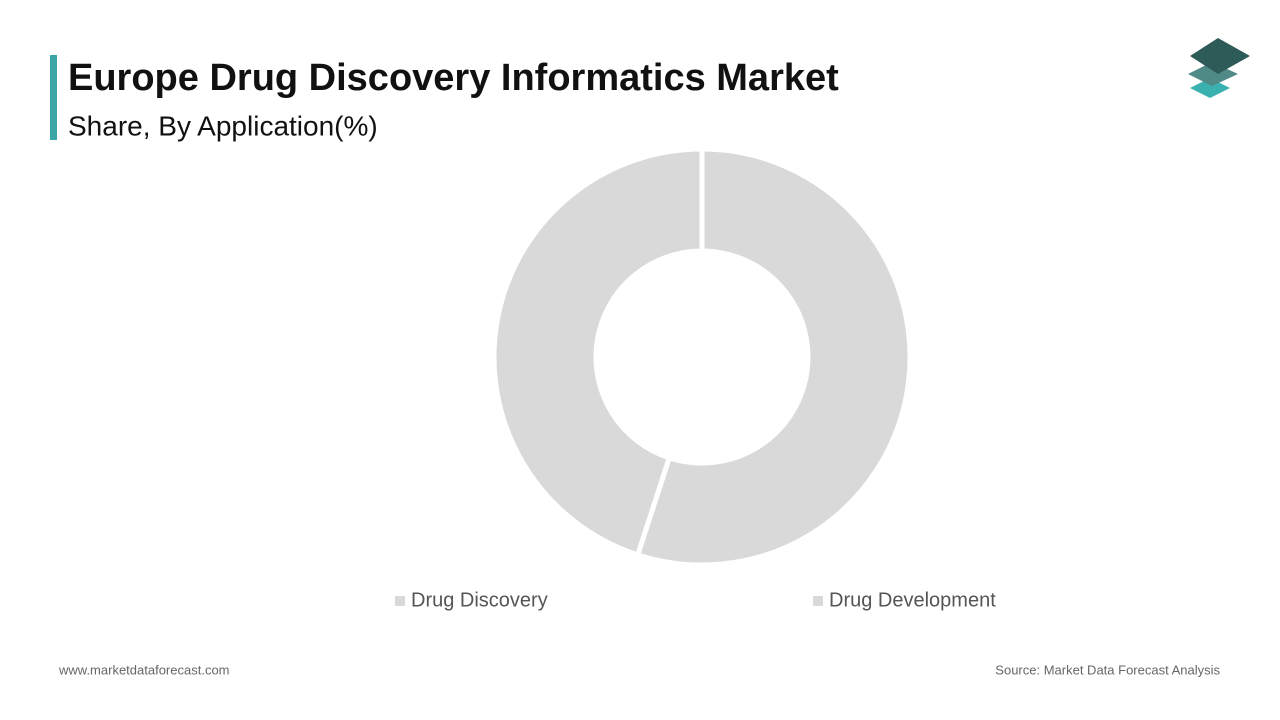 The image size is (1280, 720). What do you see at coordinates (453, 78) in the screenshot?
I see `chart-title: Europe Drug Discovery Informatics Market` at bounding box center [453, 78].